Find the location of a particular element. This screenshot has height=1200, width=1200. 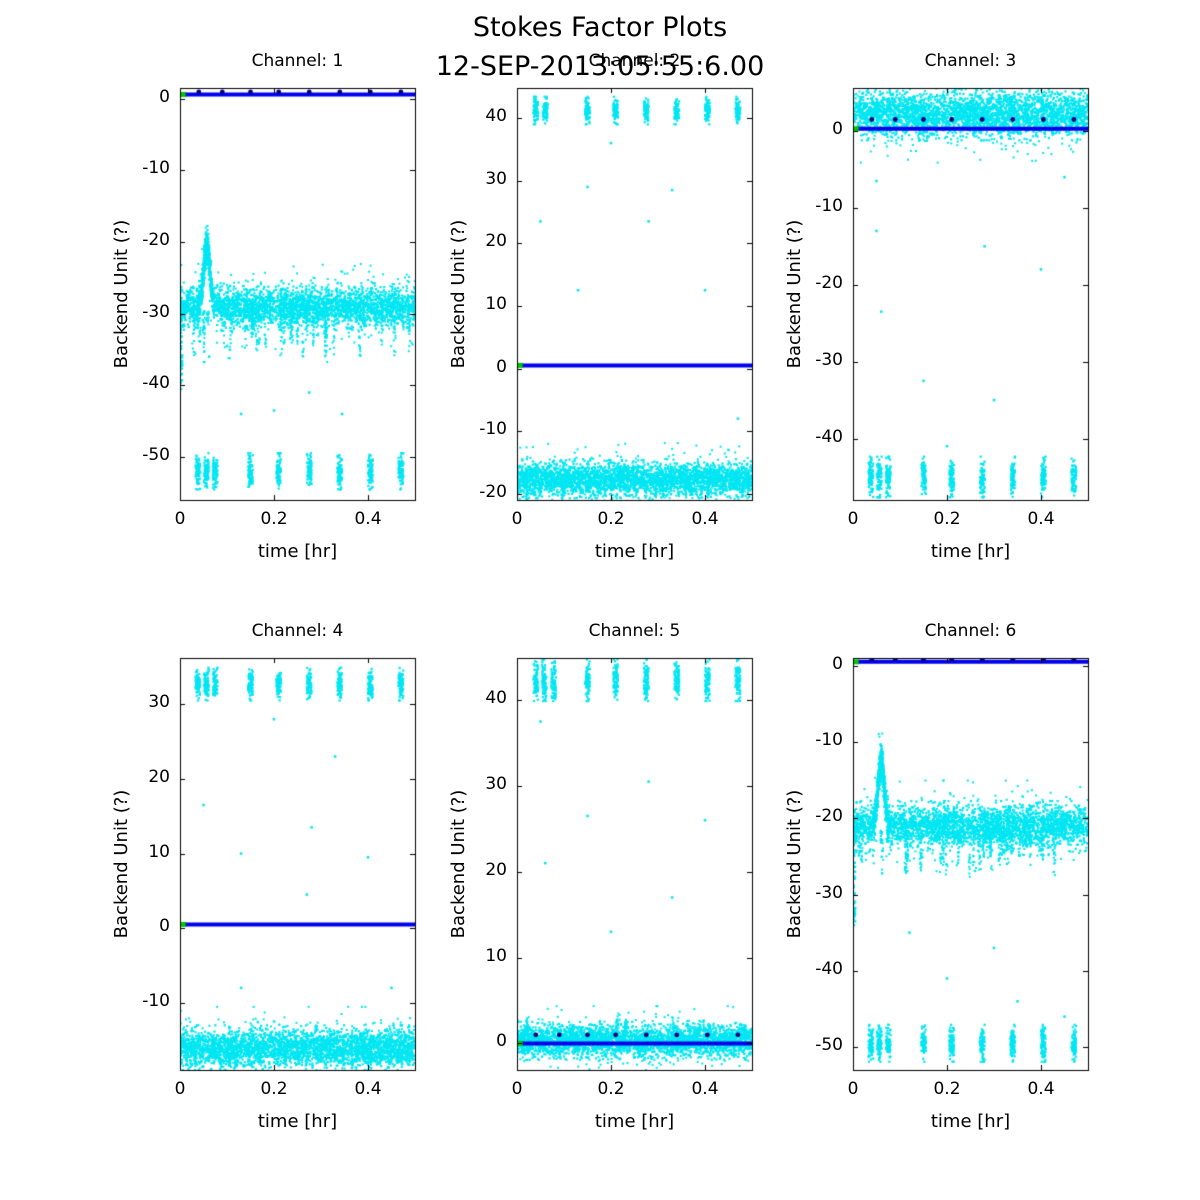

subplot-title: Channel: 2 is located at coordinates (634, 61).